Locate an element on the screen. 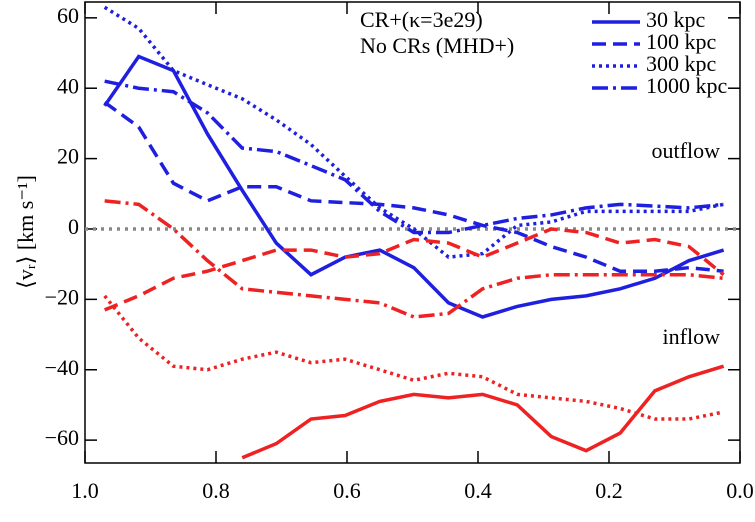  x-tick-label: 0.4 is located at coordinates (478, 490).